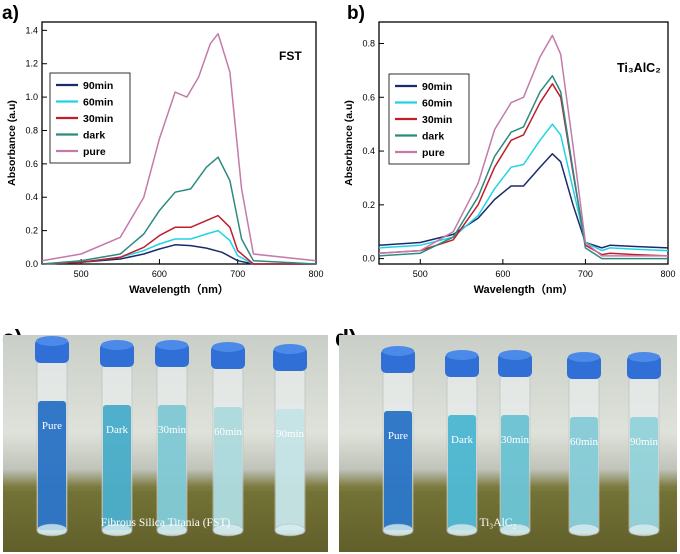 This screenshot has height=554, width=680. I want to click on panel-label-a: a), so click(10, 13).